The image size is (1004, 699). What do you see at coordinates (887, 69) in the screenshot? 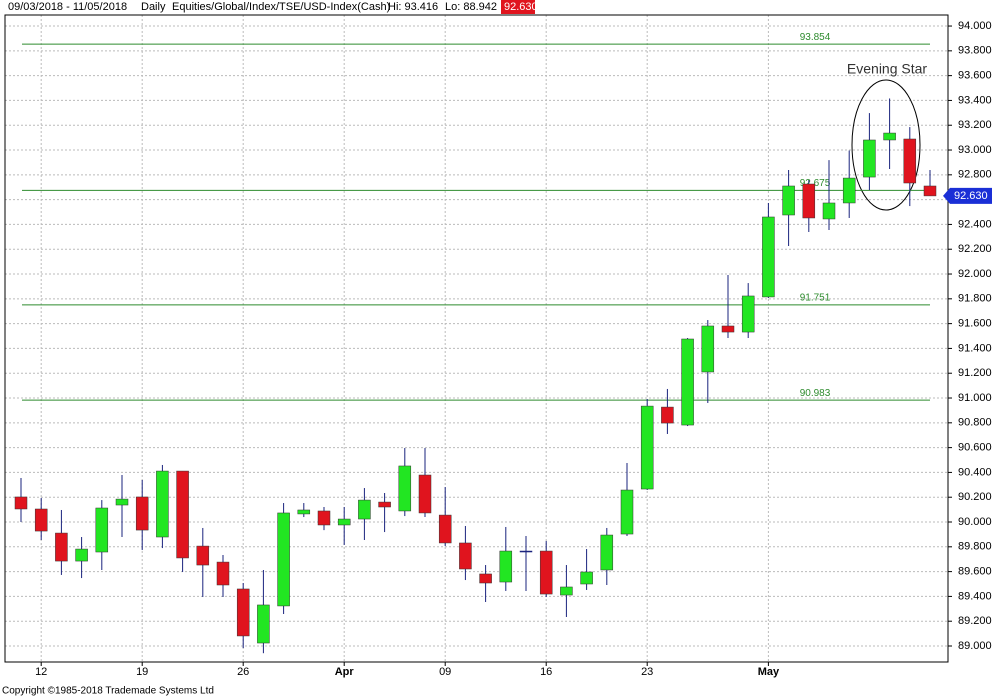
I see `annotation: Evening Star` at bounding box center [887, 69].